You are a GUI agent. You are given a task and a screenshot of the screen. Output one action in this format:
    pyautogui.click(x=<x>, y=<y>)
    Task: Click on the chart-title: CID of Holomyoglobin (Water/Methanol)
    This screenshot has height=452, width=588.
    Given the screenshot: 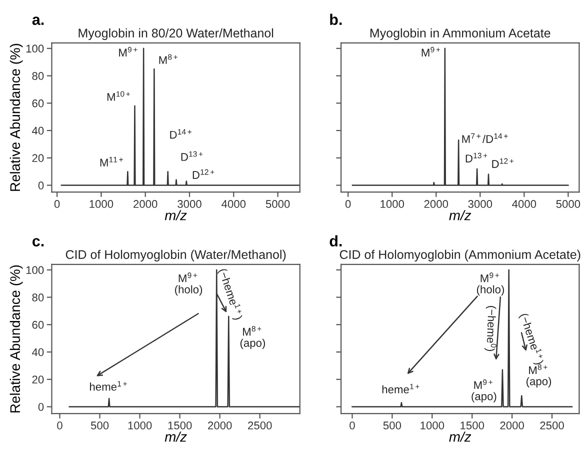 What is the action you would take?
    pyautogui.click(x=176, y=256)
    